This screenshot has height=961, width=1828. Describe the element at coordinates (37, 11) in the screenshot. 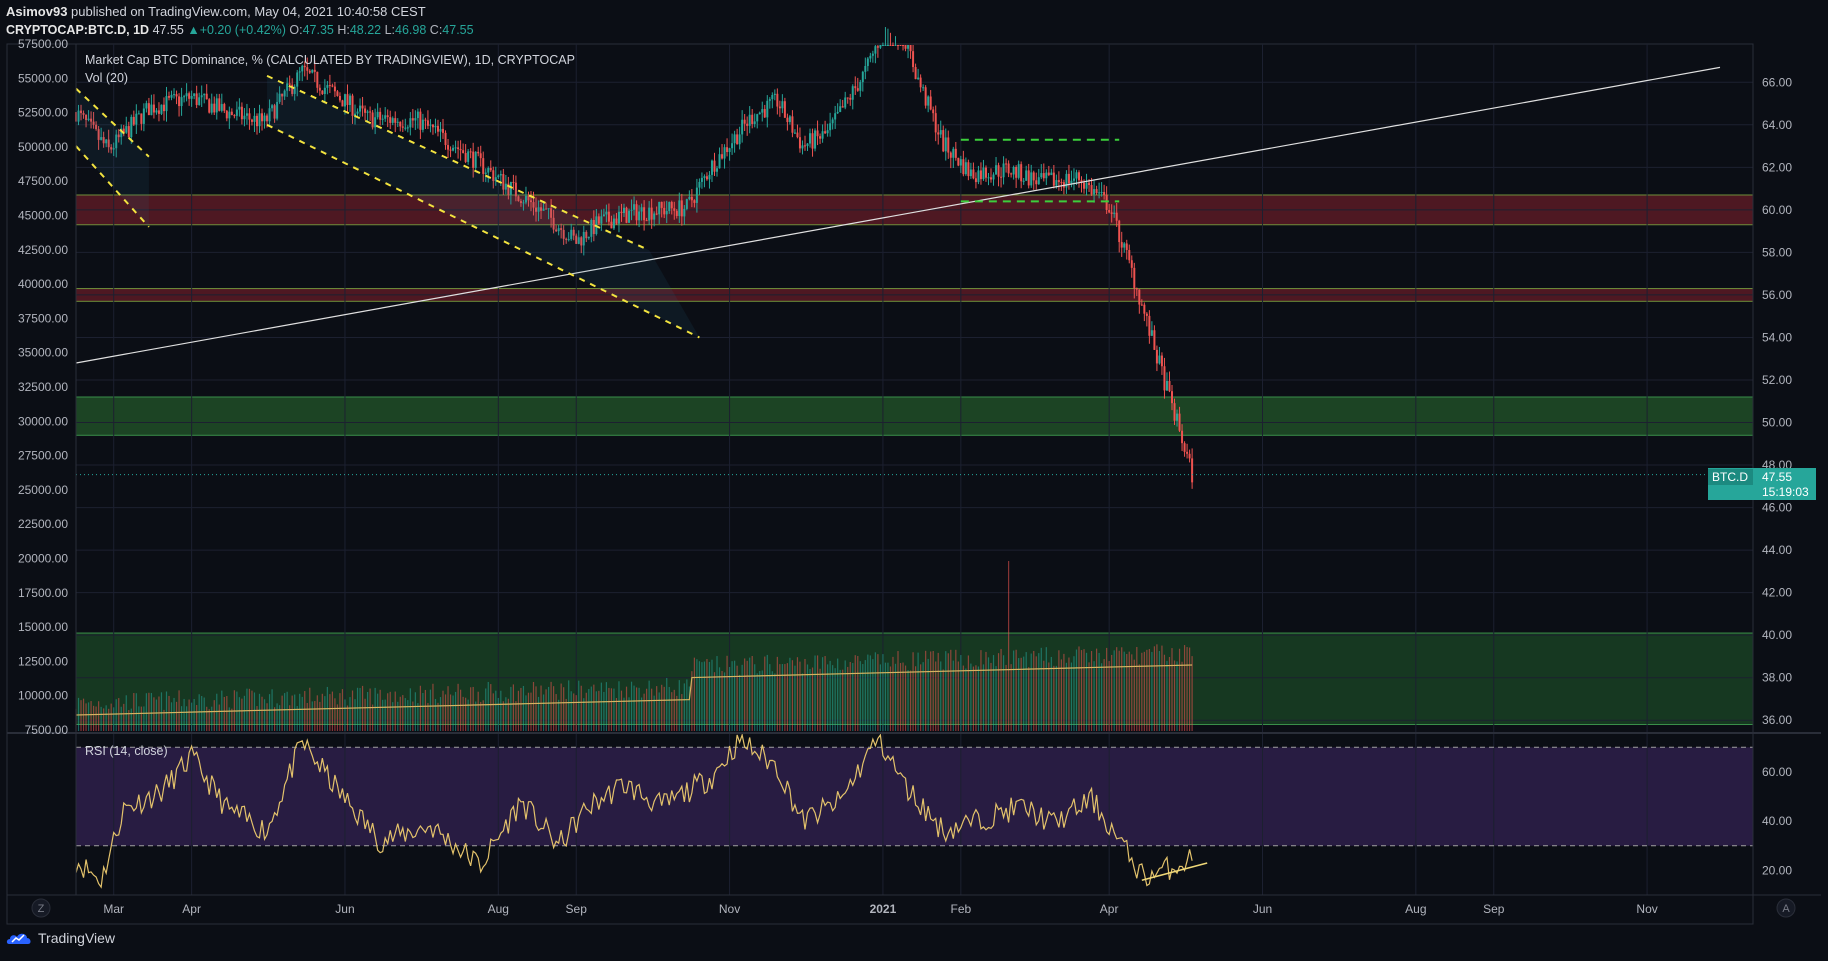

I see `publisher-name: Asimov93` at that location.